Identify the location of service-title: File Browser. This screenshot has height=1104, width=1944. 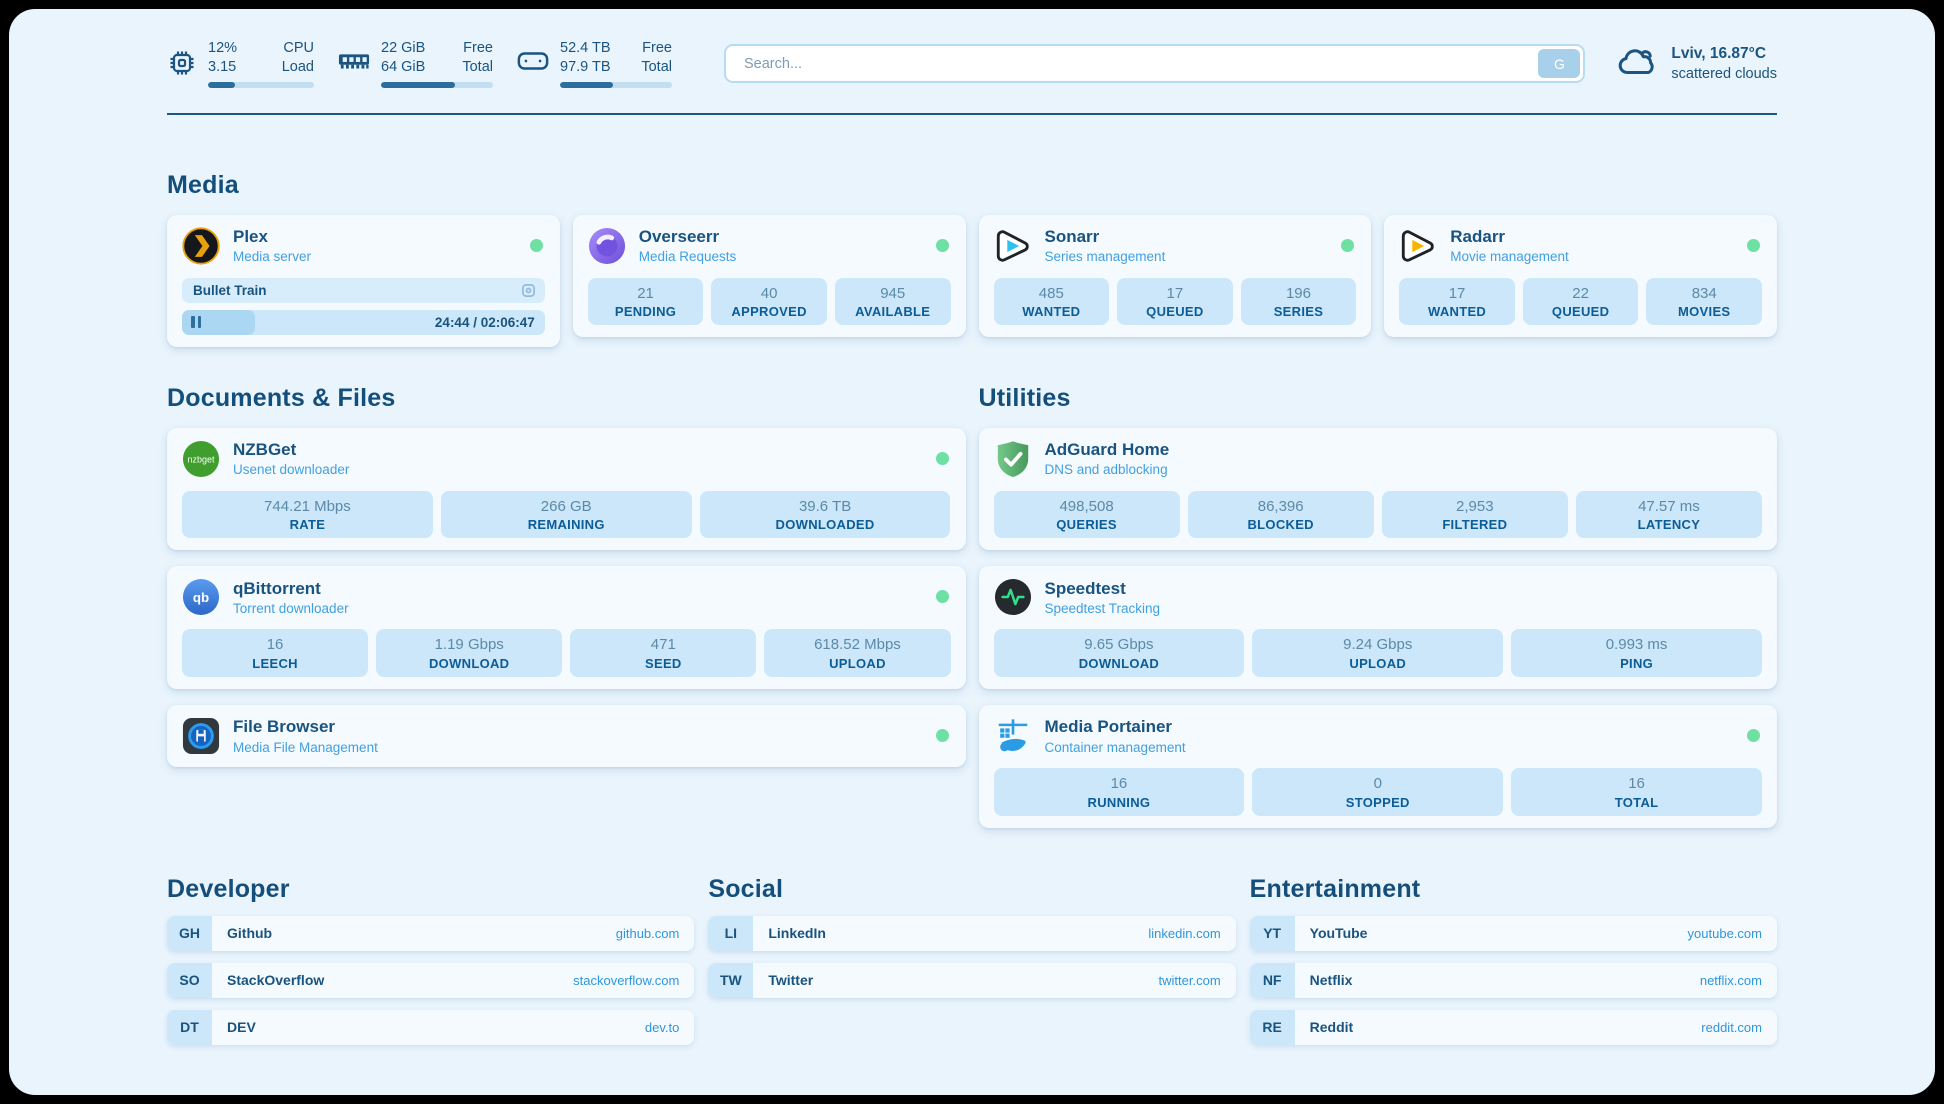
(284, 727).